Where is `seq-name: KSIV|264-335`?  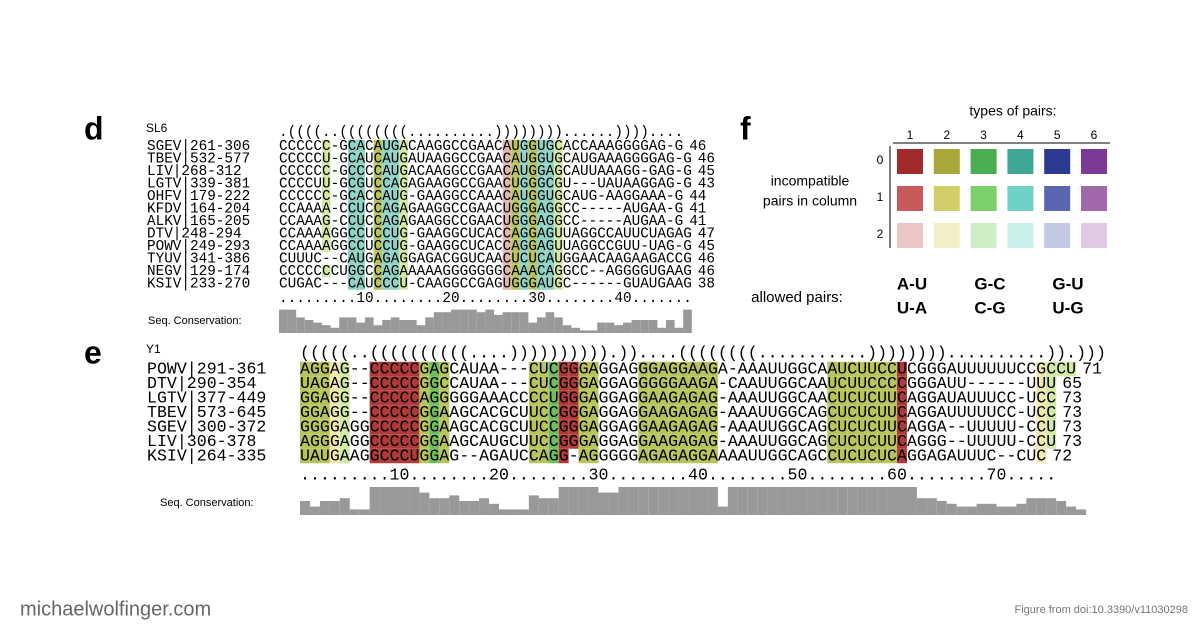 seq-name: KSIV|264-335 is located at coordinates (206, 455).